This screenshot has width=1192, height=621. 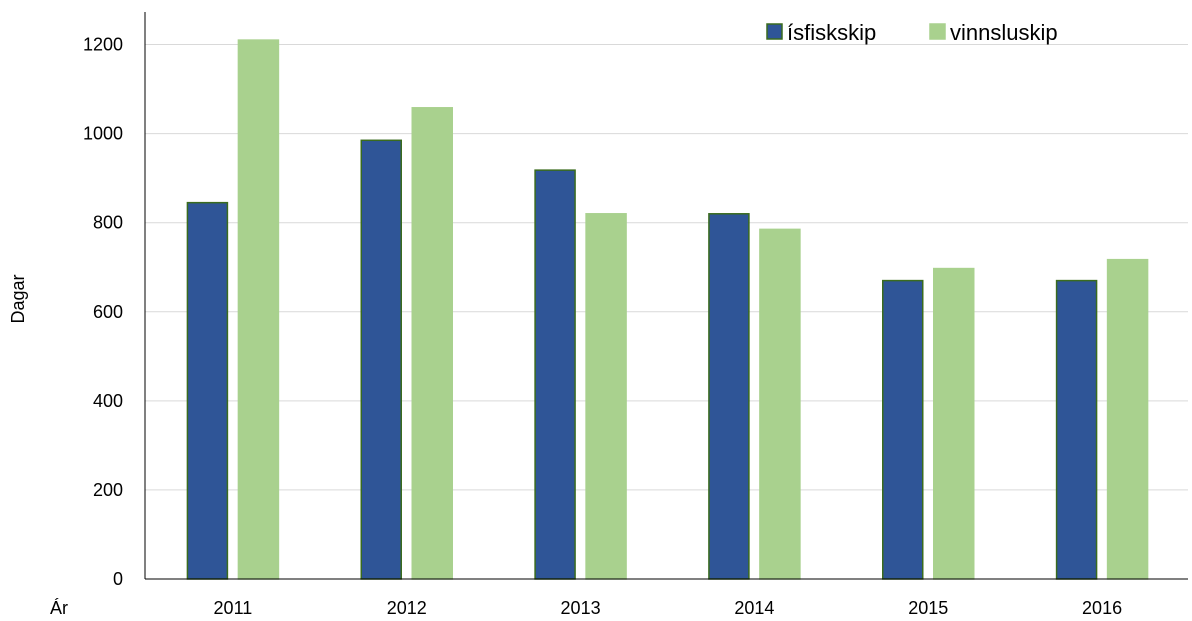 I want to click on bar-isfiskskip-2012, so click(x=381, y=359).